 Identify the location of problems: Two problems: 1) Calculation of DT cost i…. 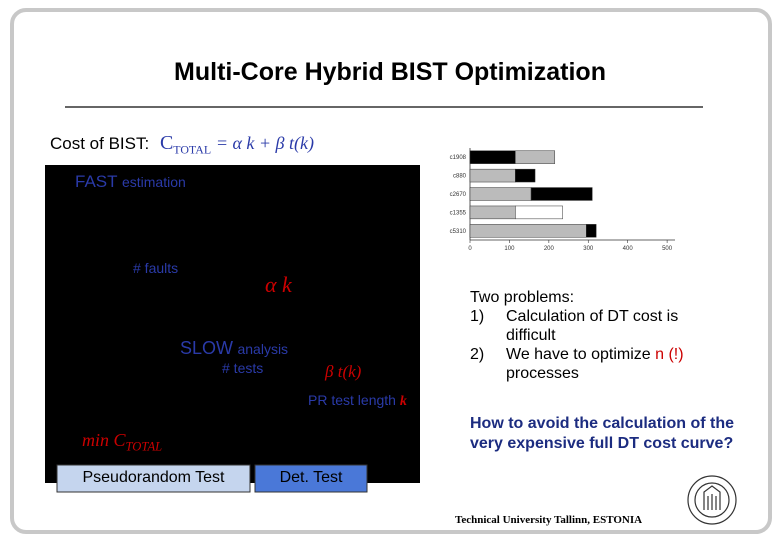
(603, 335).